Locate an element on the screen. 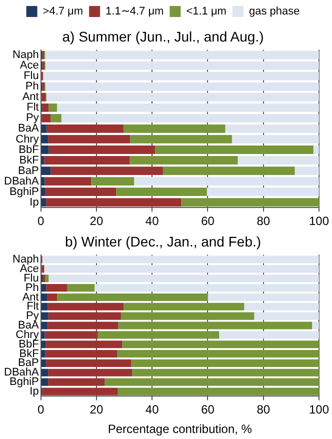 The image size is (332, 439). chart-title: b) Winter (Dec., Jan., and Feb.) is located at coordinates (163, 241).